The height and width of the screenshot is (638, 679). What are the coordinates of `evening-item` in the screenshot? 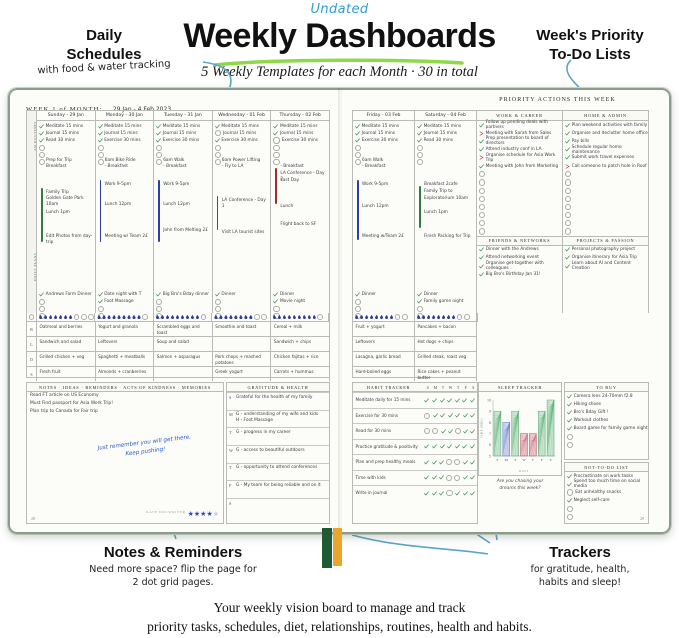 It's located at (241, 301).